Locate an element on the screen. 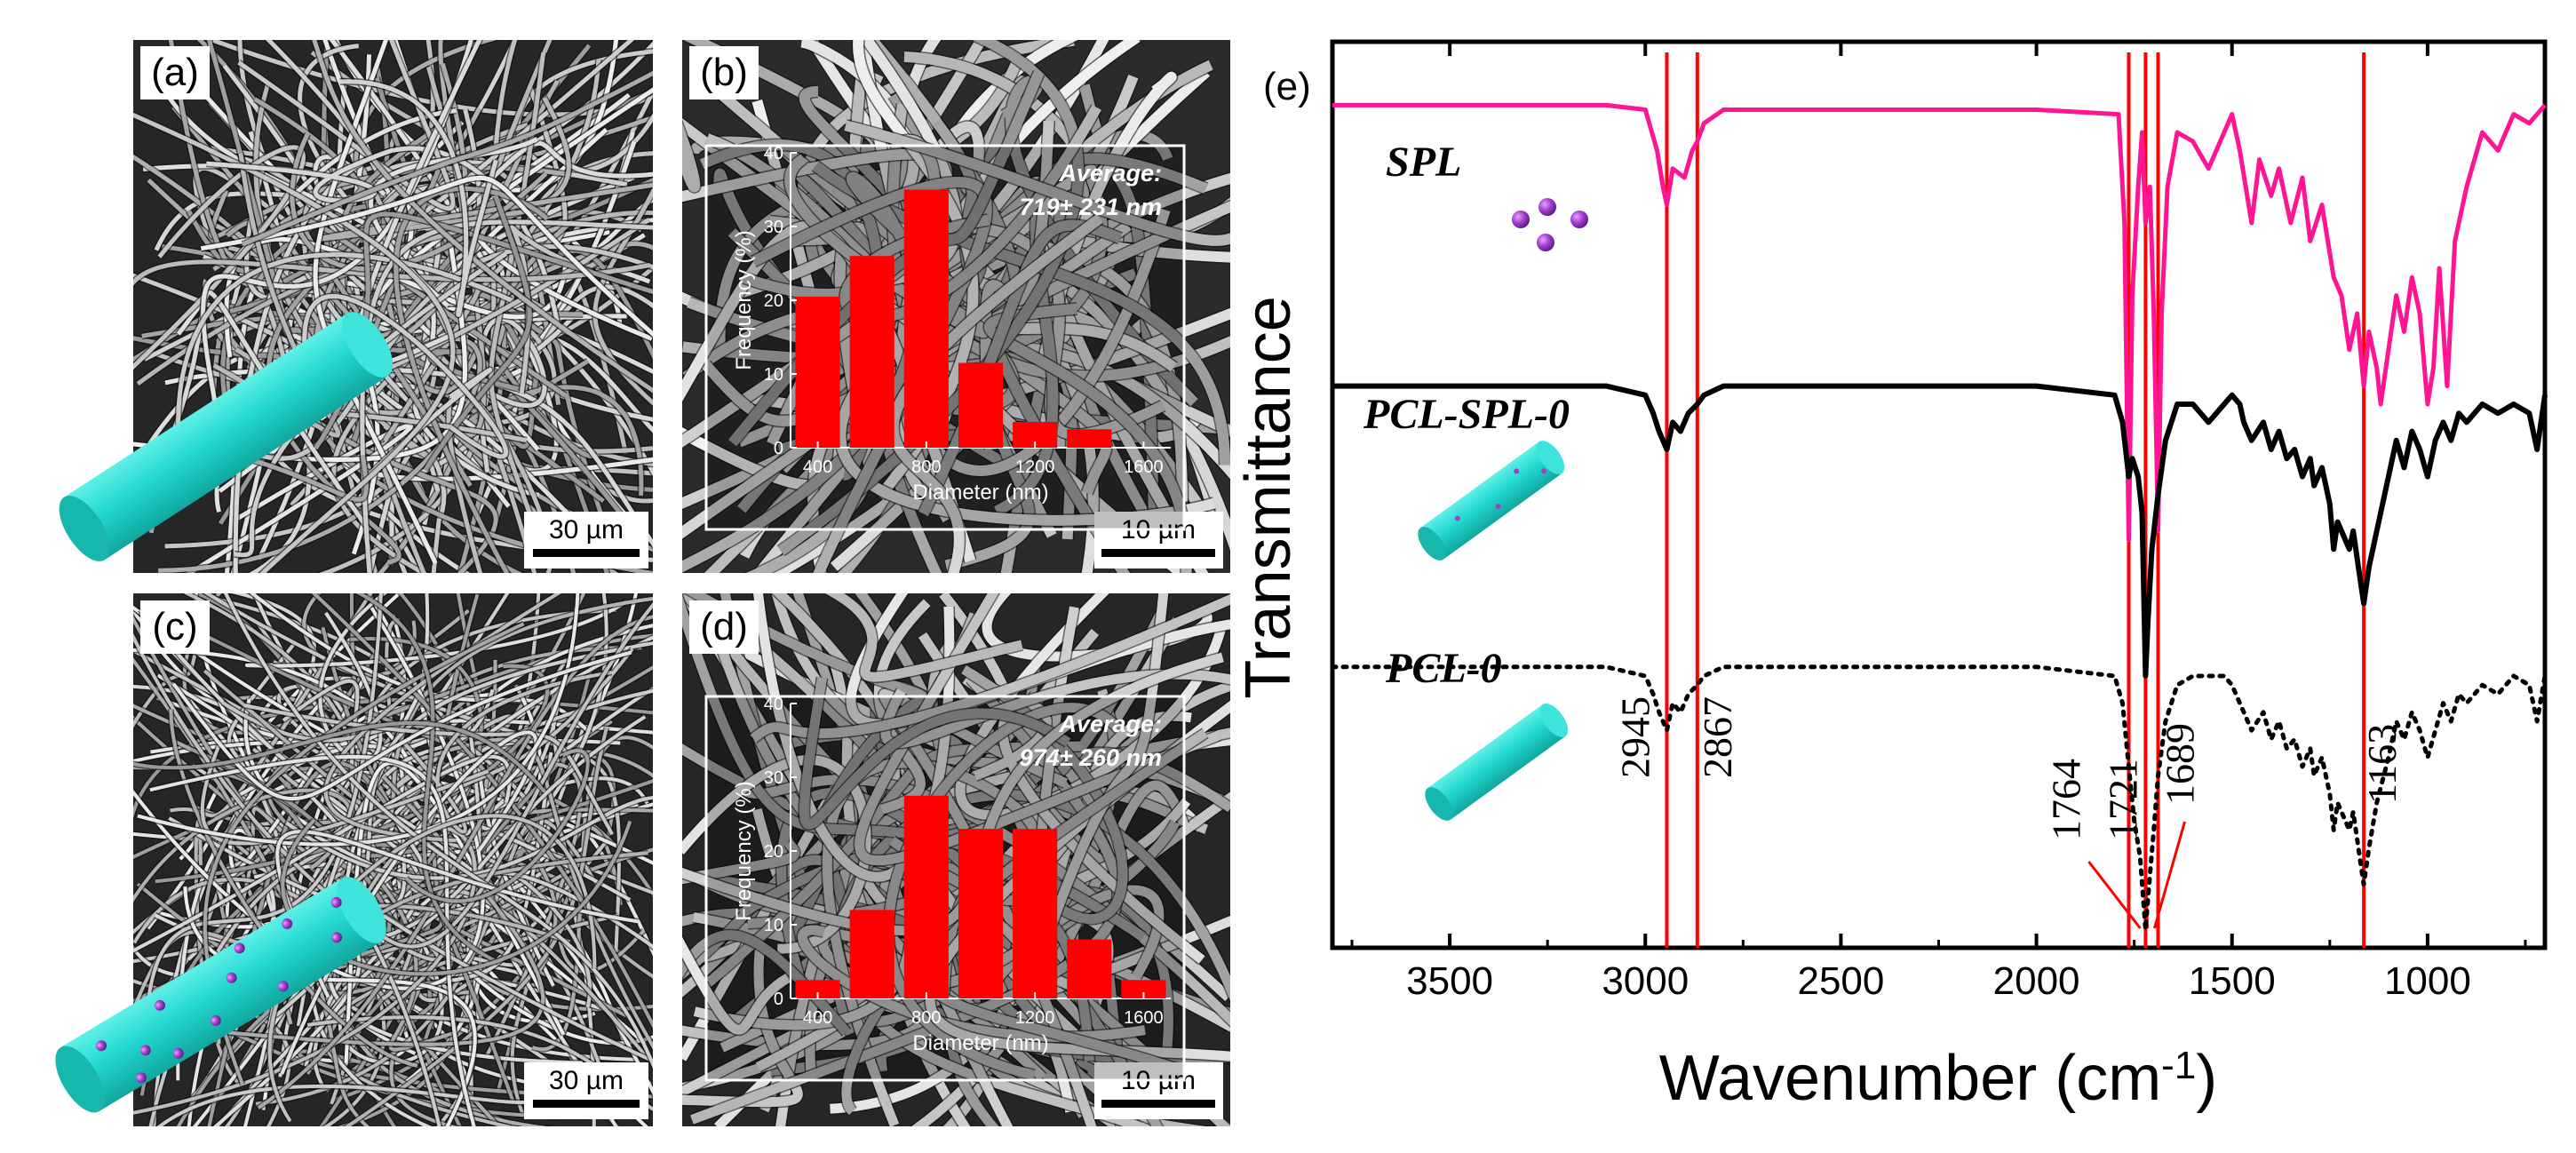  pcl-fiber-icon is located at coordinates (1497, 762).